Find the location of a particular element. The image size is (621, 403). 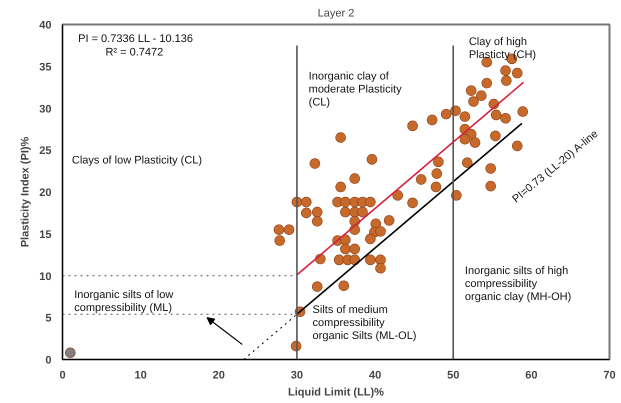

y-tick-label: 40 is located at coordinates (45, 26).